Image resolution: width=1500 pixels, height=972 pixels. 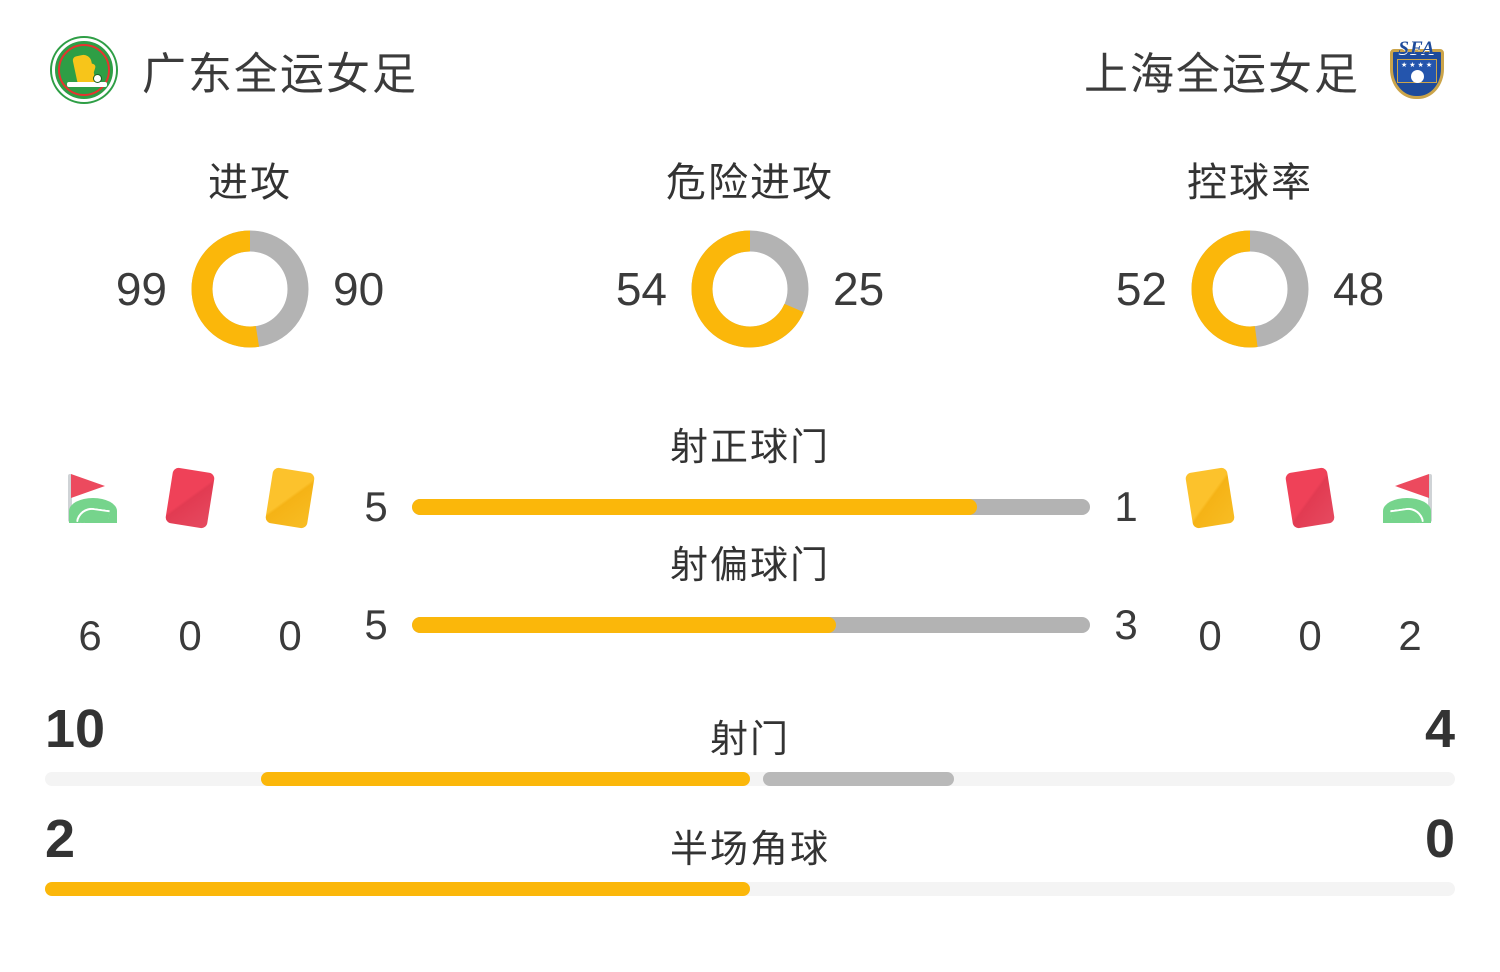 What do you see at coordinates (749, 566) in the screenshot?
I see `bar-label-shots-off-target: 射偏球门` at bounding box center [749, 566].